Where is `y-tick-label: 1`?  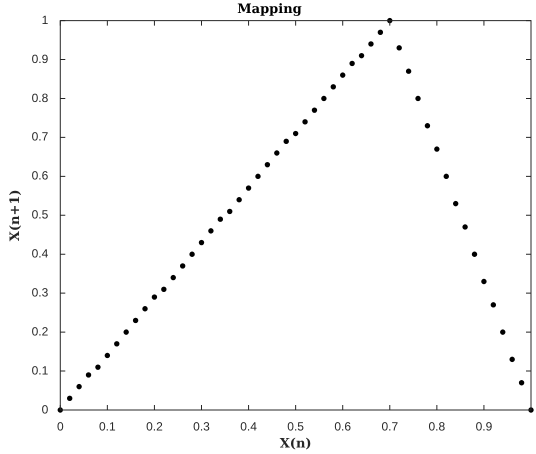
y-tick-label: 1 is located at coordinates (45, 19).